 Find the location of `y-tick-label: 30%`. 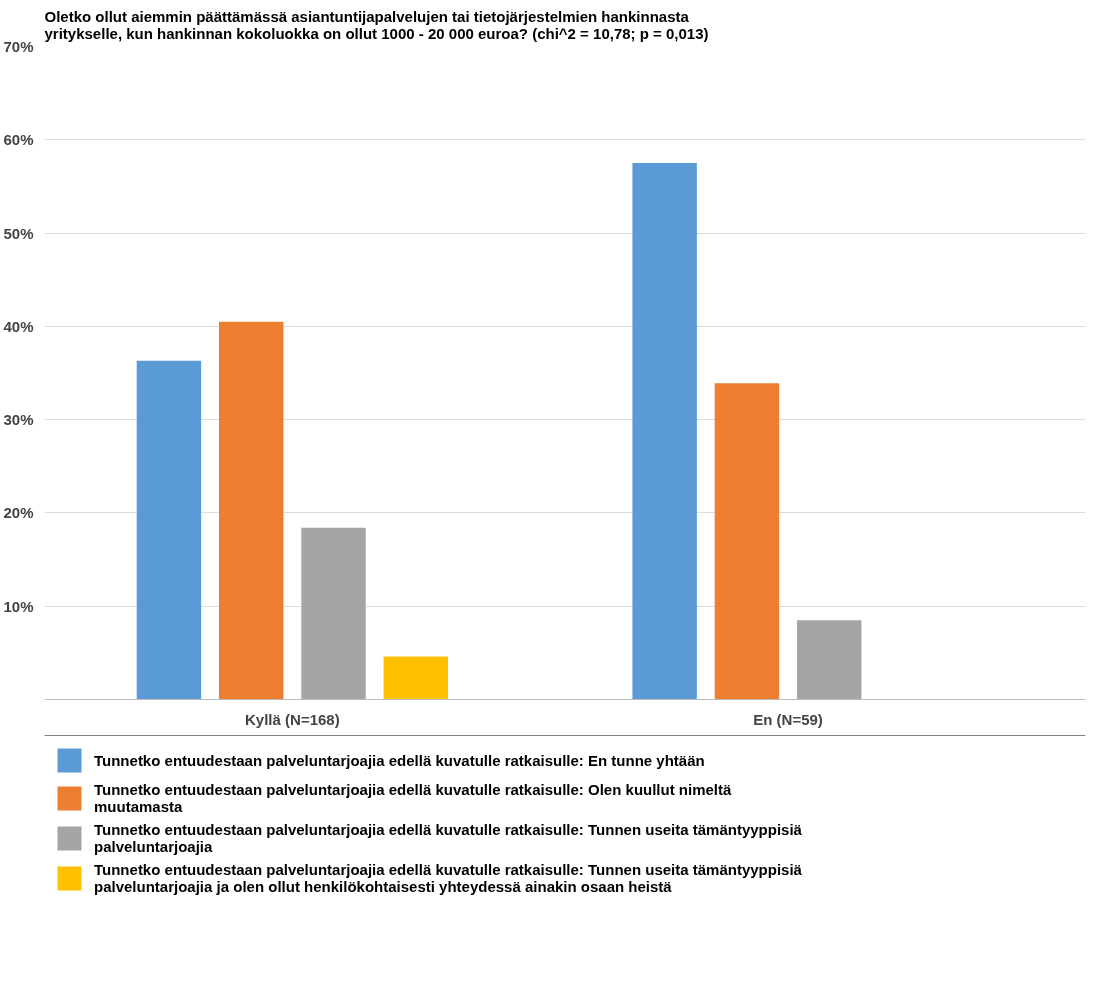

y-tick-label: 30% is located at coordinates (18, 420).